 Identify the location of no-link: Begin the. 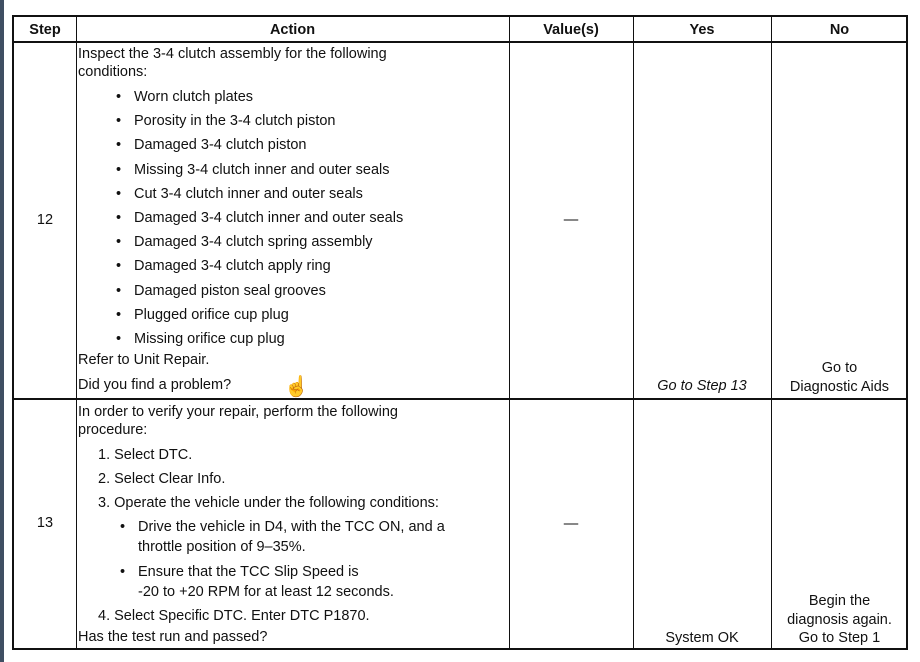
(839, 601).